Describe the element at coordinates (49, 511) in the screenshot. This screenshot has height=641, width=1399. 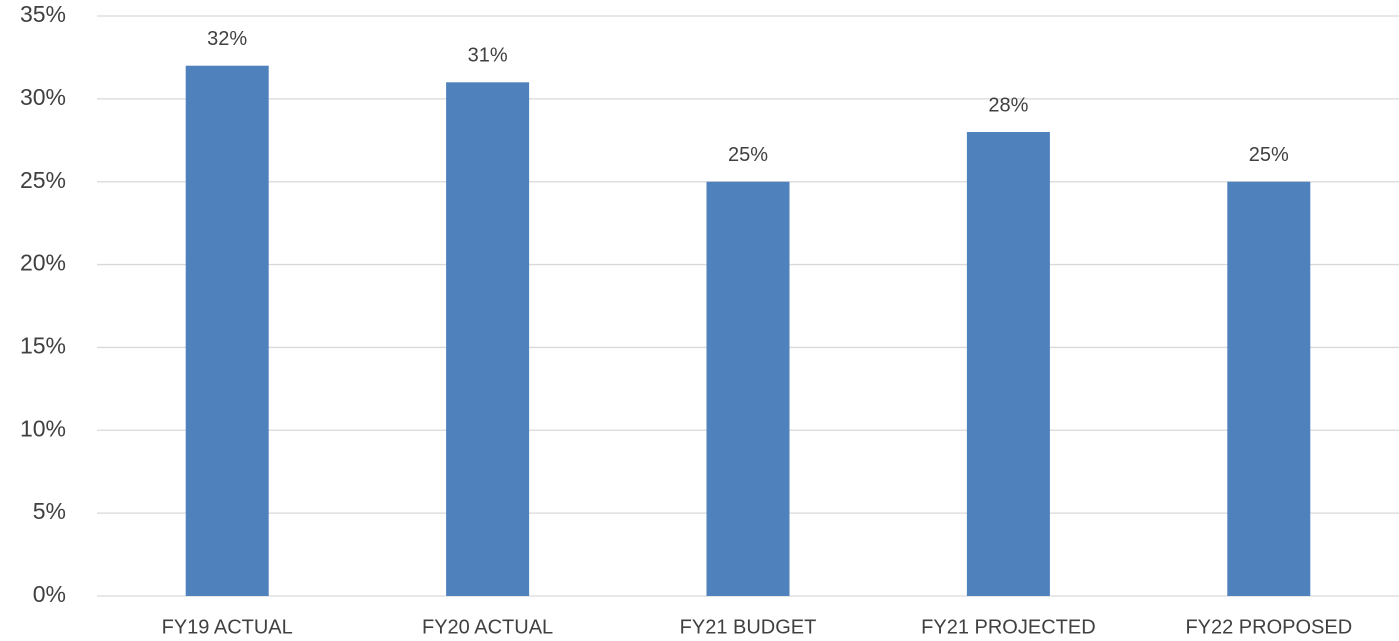
I see `y-tick-label: 5%` at that location.